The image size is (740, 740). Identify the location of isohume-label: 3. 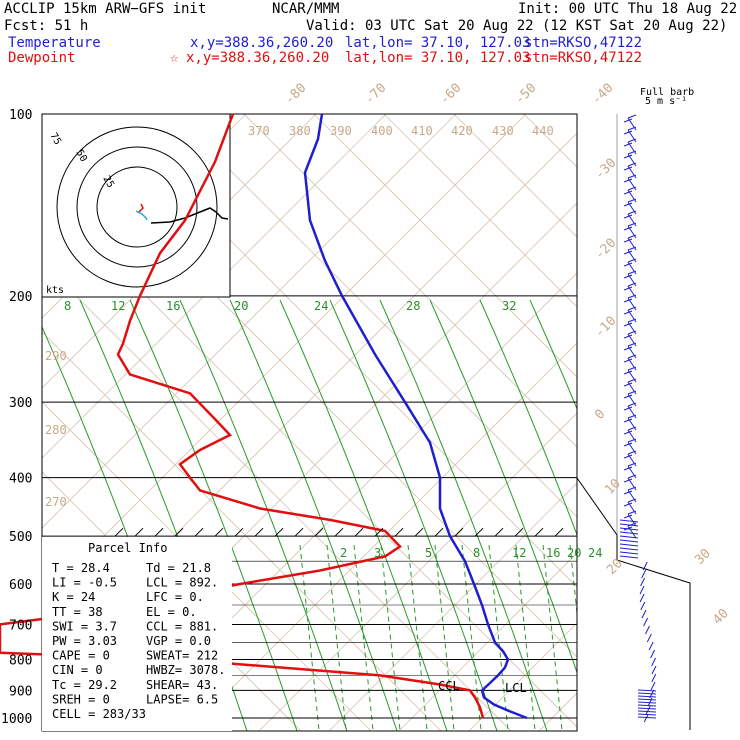
(377, 553).